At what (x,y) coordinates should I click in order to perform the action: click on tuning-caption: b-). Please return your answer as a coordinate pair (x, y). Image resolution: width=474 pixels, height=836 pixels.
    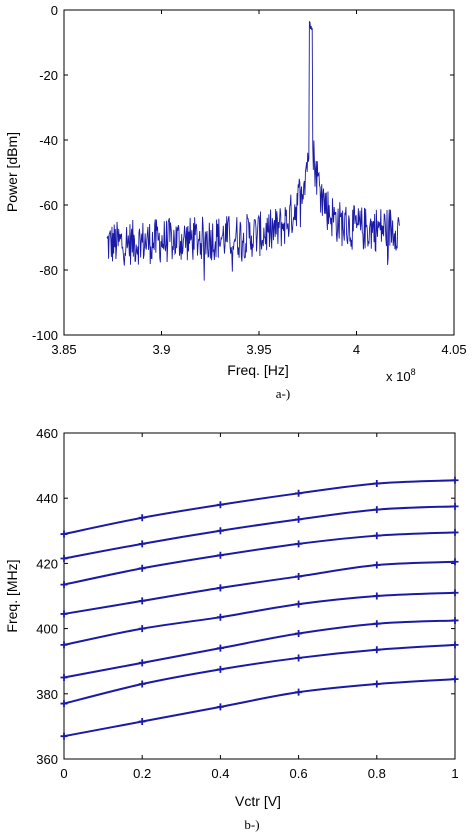
    Looking at the image, I should click on (251, 824).